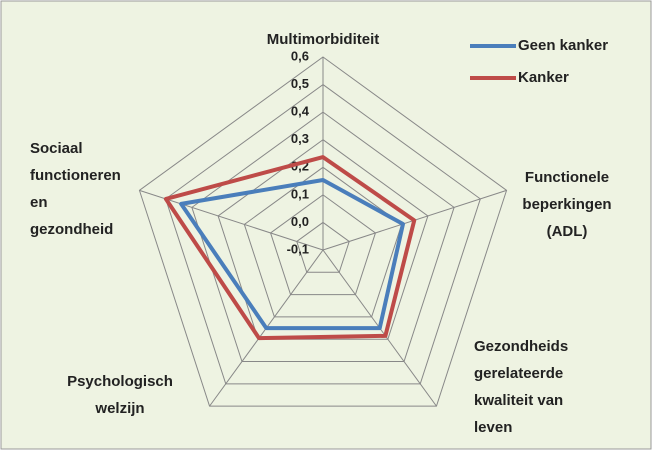 The height and width of the screenshot is (450, 652). What do you see at coordinates (323, 39) in the screenshot?
I see `category-label: Multimorbiditeit` at bounding box center [323, 39].